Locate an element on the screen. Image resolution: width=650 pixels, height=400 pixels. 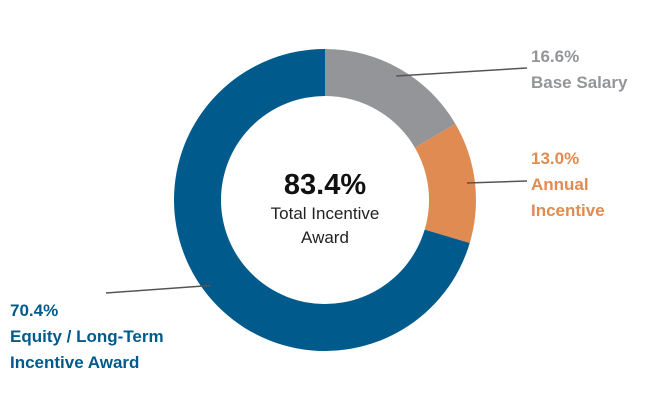
annual-incentive-name-line-1: Annual is located at coordinates (560, 184).